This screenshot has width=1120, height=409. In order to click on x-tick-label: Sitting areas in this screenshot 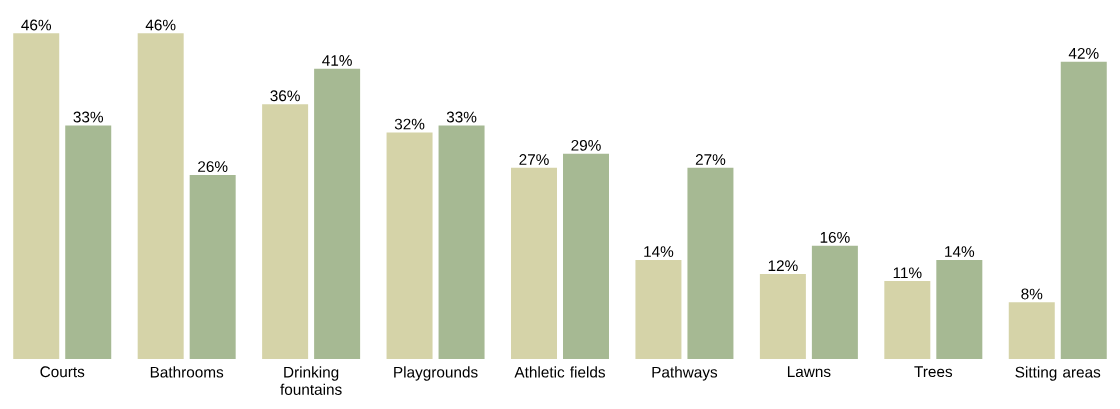, I will do `click(1058, 373)`.